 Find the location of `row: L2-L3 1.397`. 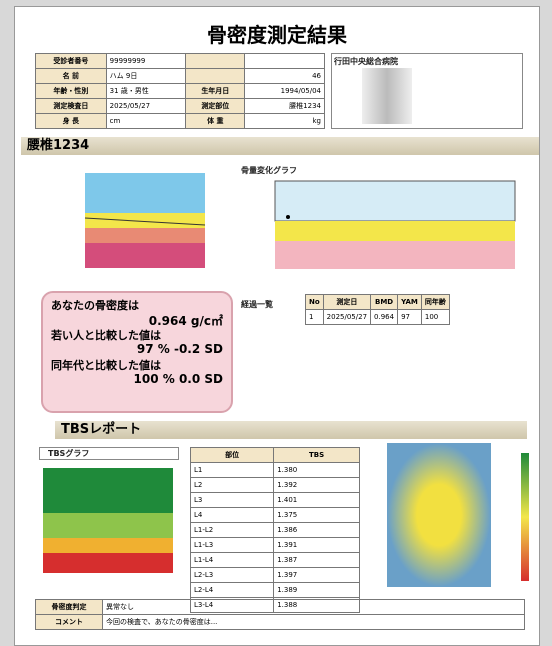

row: L2-L3 1.397 is located at coordinates (274, 575).